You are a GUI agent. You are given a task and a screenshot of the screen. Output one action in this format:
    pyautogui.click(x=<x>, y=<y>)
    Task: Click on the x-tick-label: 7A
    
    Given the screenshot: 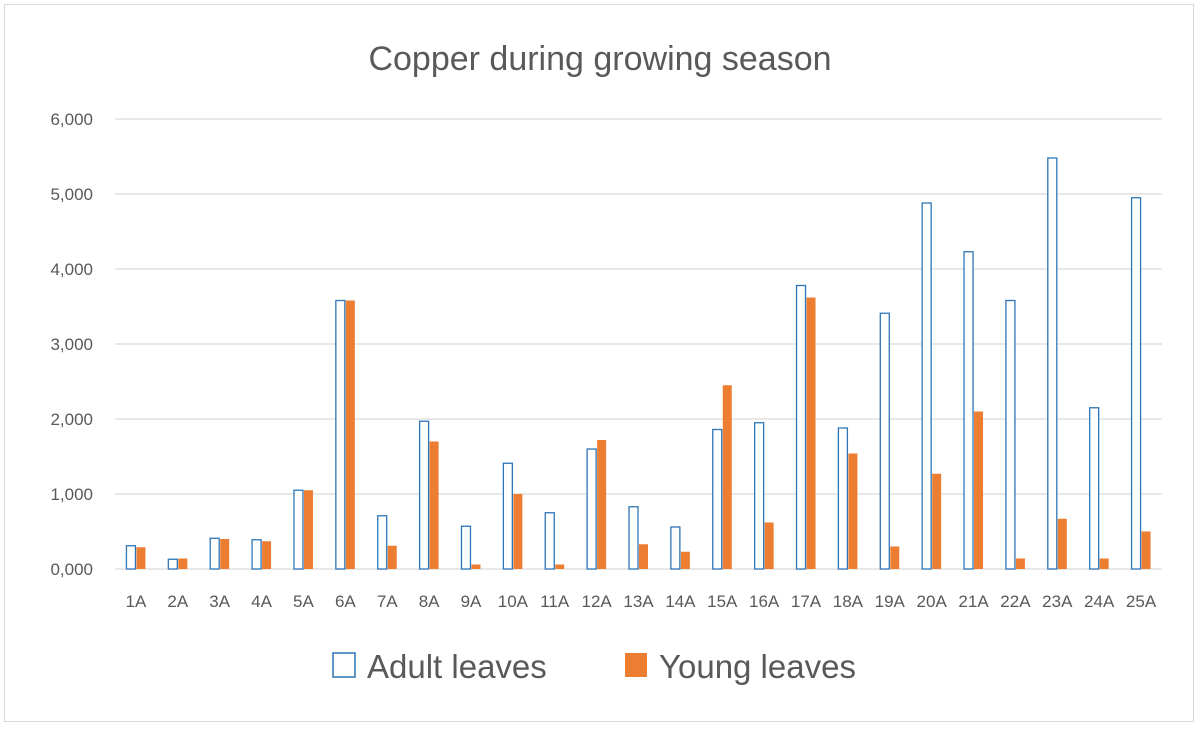 What is the action you would take?
    pyautogui.click(x=387, y=601)
    